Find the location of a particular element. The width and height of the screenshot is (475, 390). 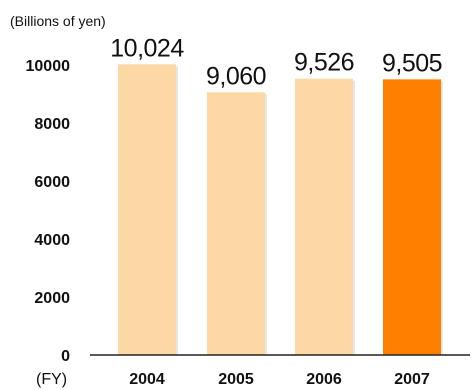

data-label-2007: 9,505 is located at coordinates (412, 63).